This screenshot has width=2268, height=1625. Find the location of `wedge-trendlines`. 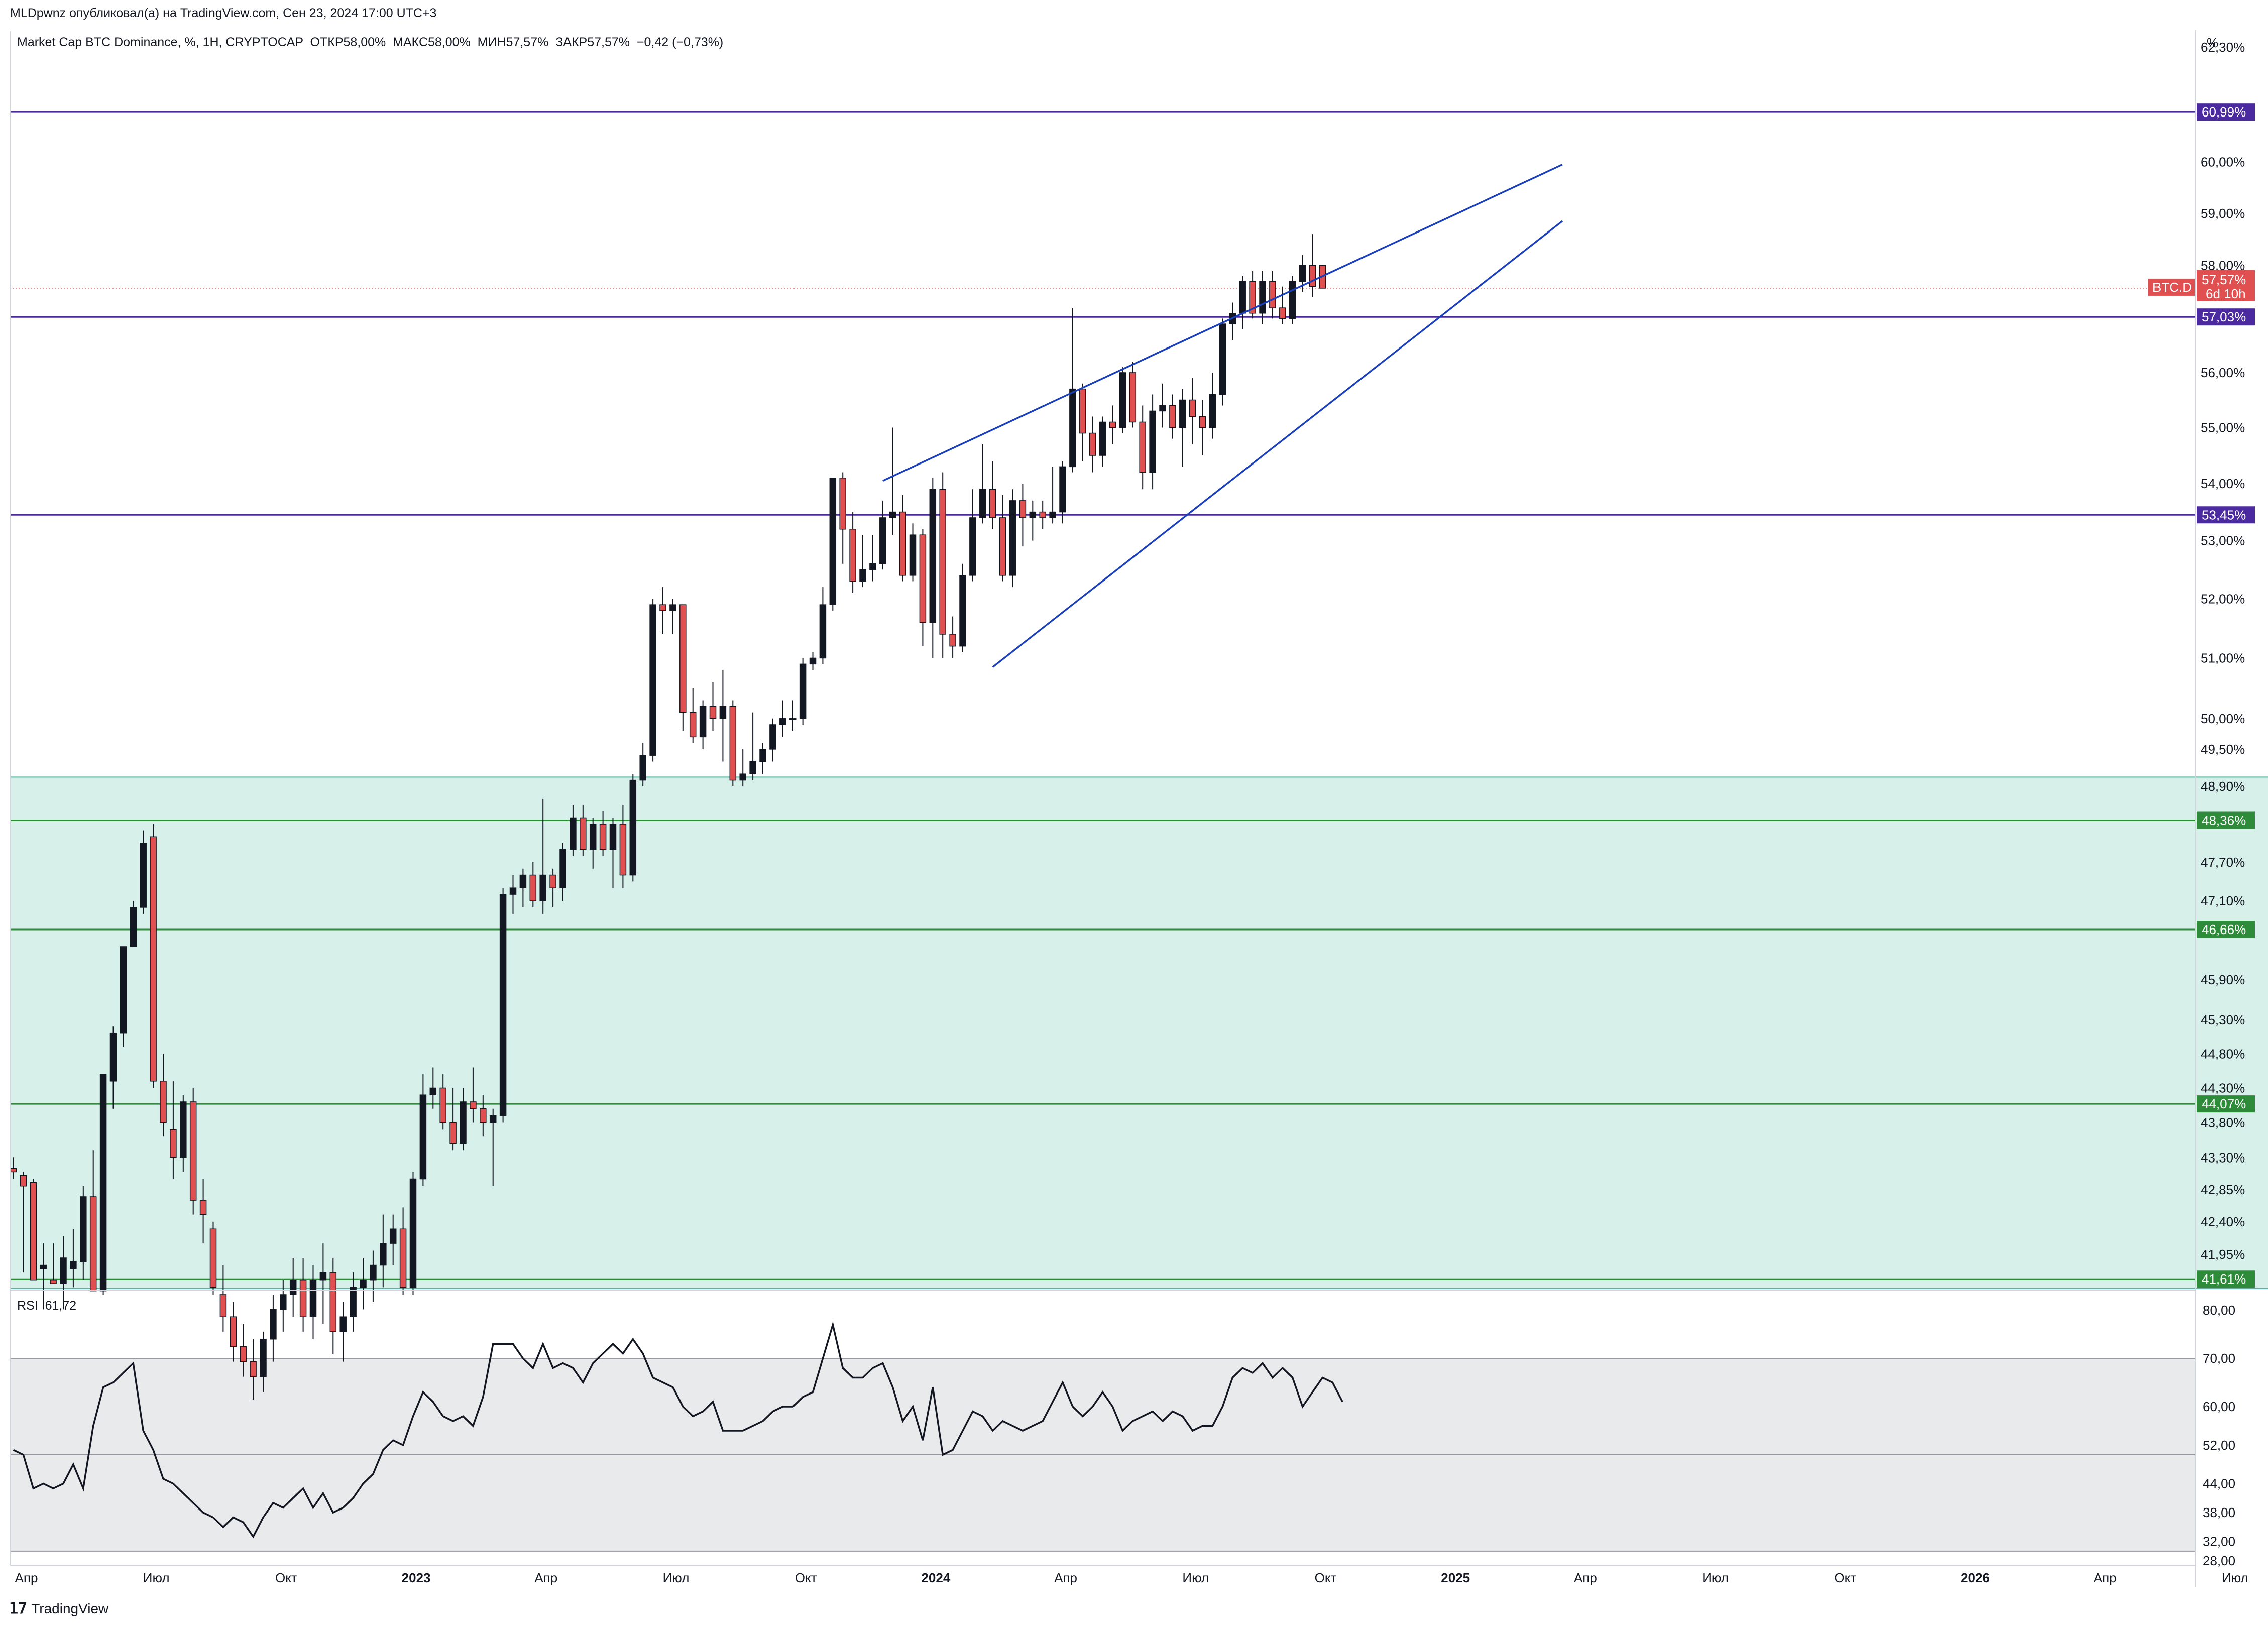

wedge-trendlines is located at coordinates (1222, 416).